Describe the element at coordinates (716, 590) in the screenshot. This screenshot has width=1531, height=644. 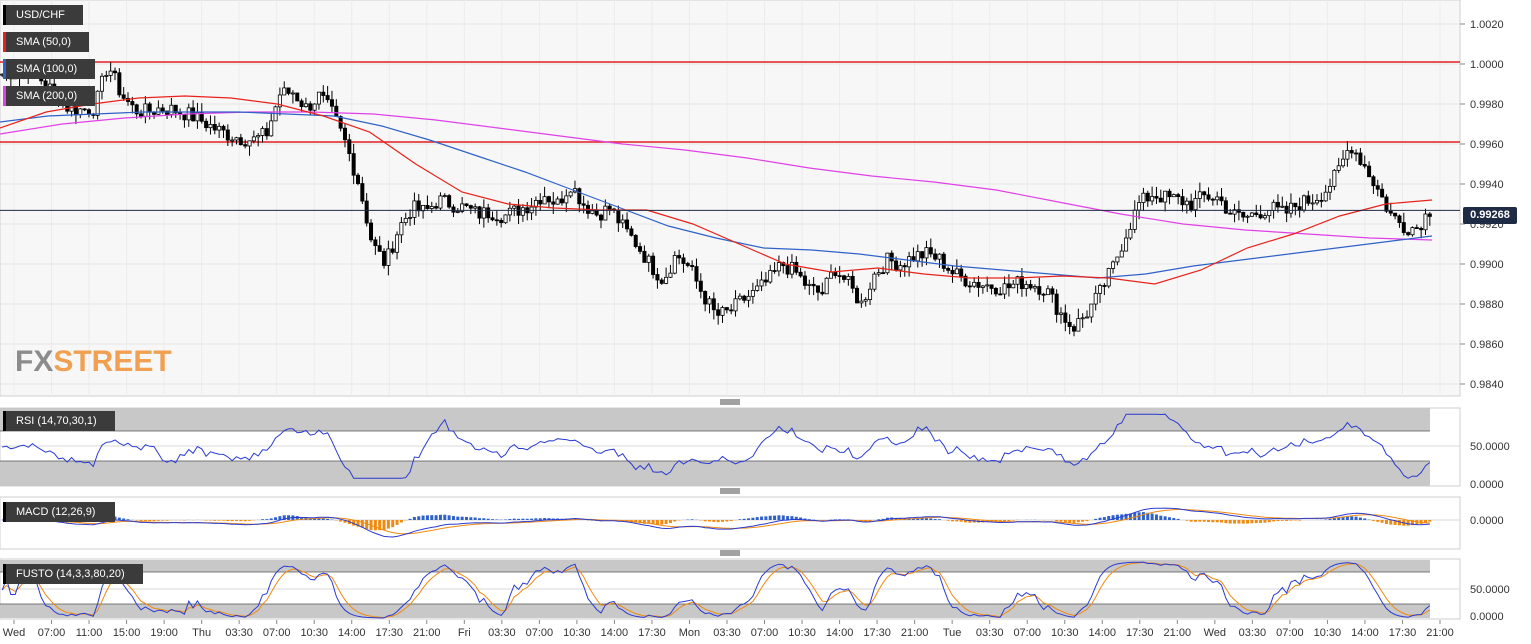
I see `fusto-k-line` at that location.